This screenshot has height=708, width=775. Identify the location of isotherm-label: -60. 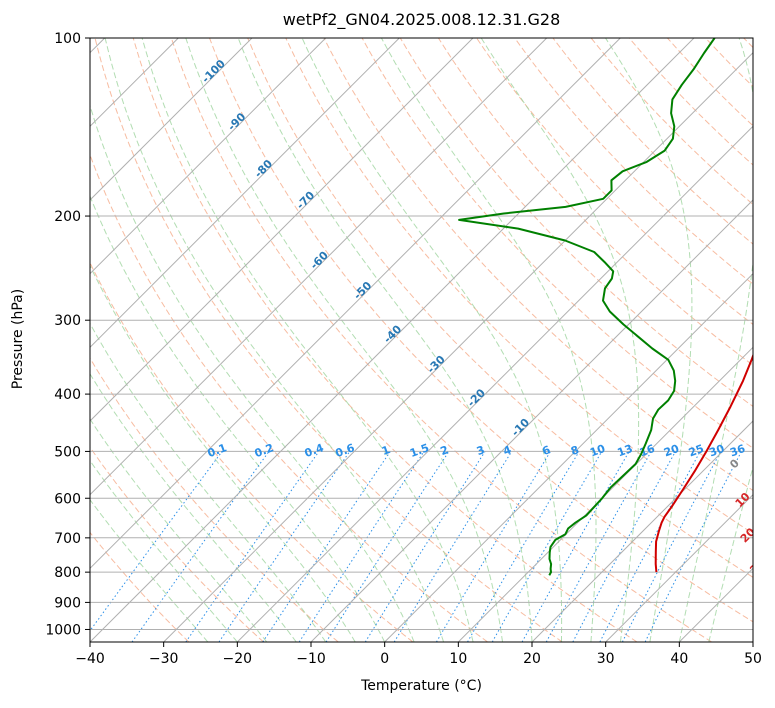
(319, 260).